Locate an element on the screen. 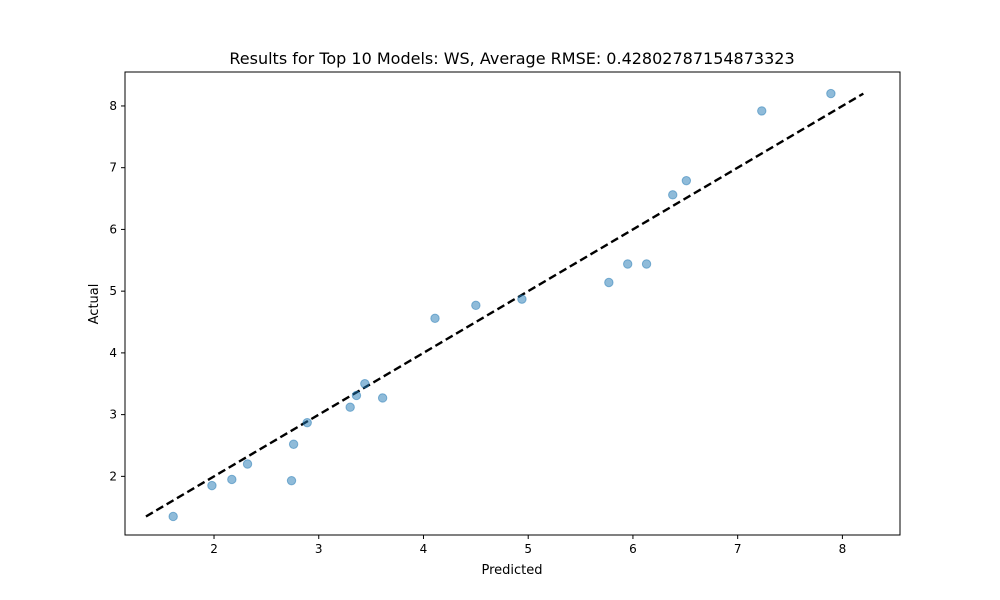 This screenshot has height=600, width=1000. x-tick-label: 2 is located at coordinates (214, 549).